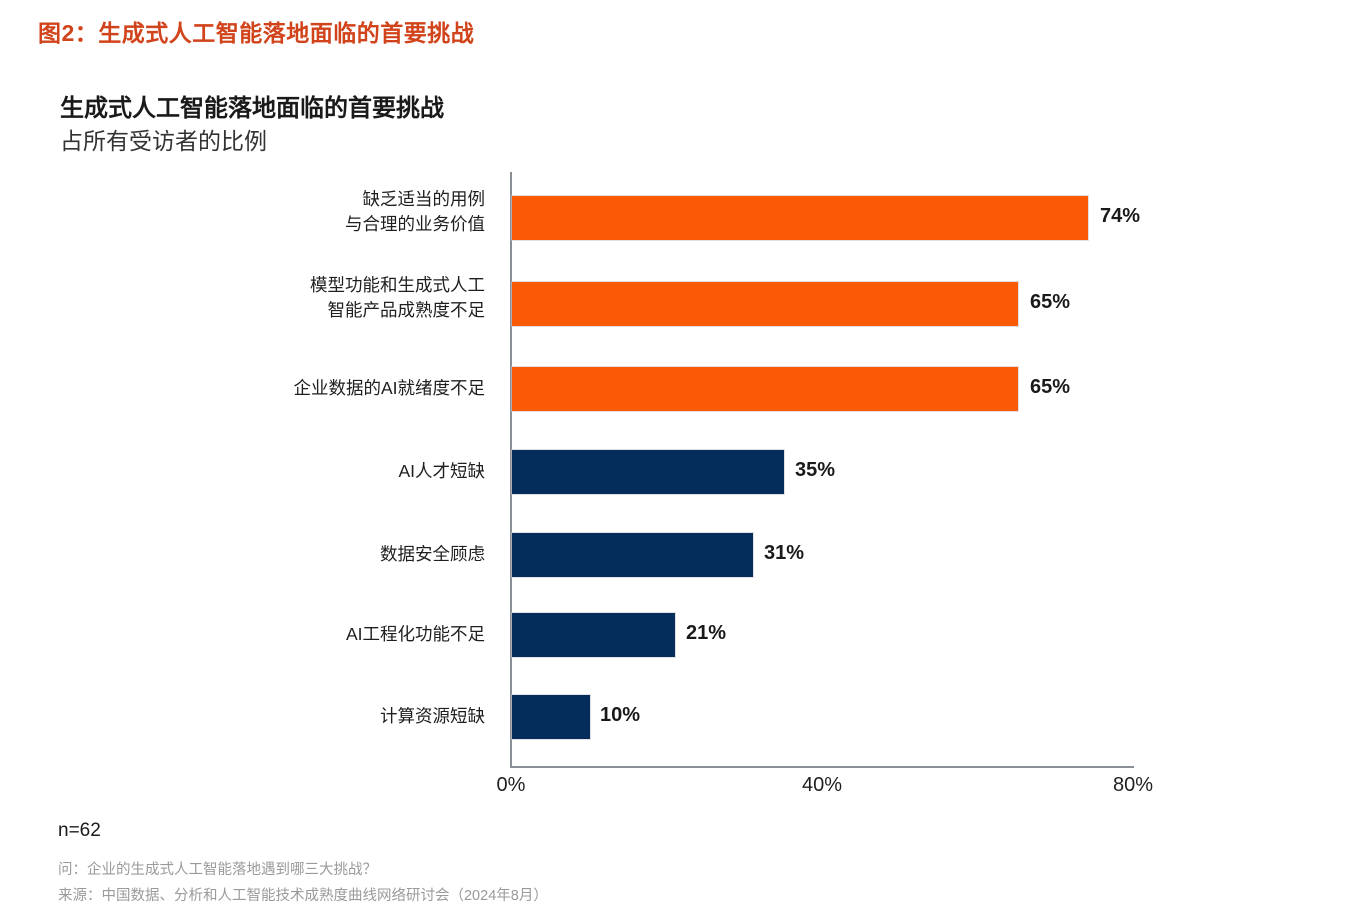 The width and height of the screenshot is (1354, 906). I want to click on bar-row: 企业数据的AI就绪度不足 65%, so click(677, 389).